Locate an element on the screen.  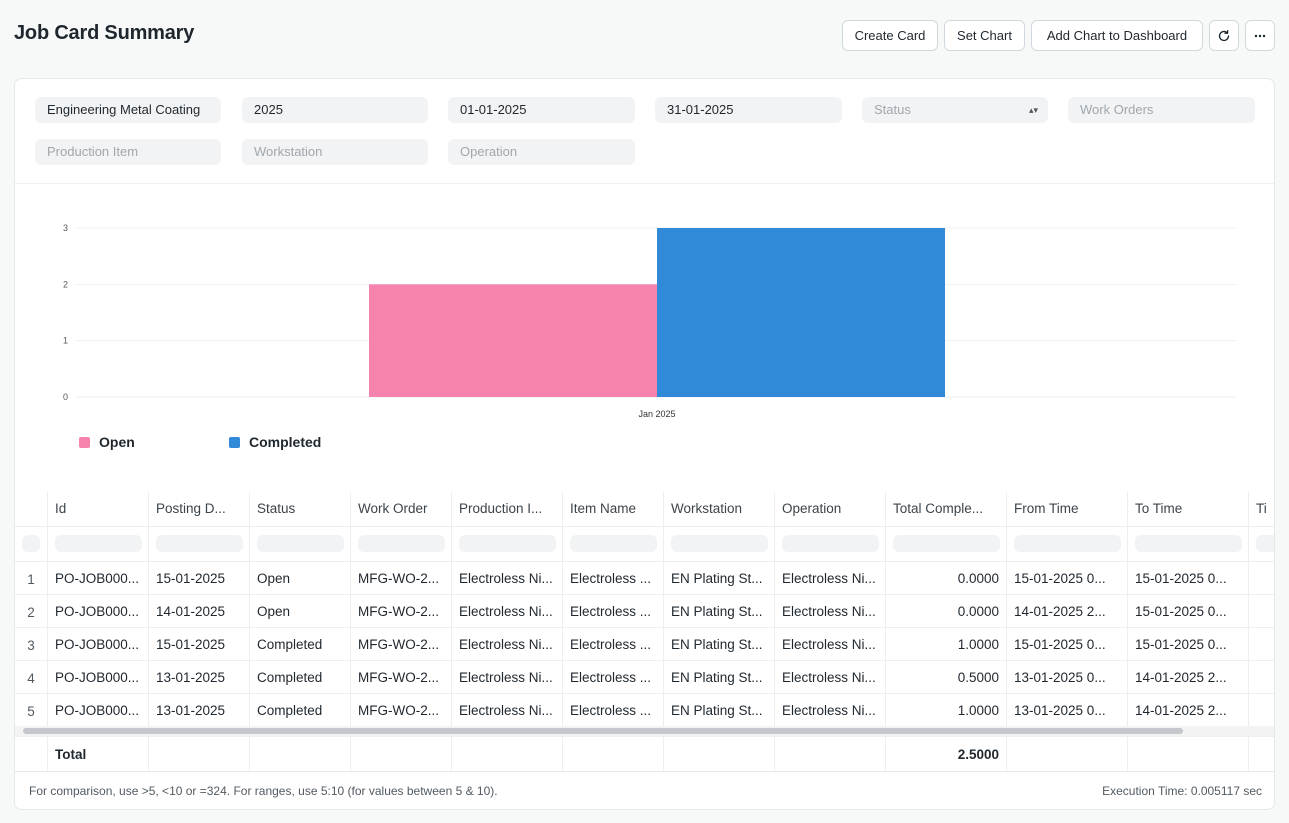
table-cell: 0.5000 is located at coordinates (946, 677).